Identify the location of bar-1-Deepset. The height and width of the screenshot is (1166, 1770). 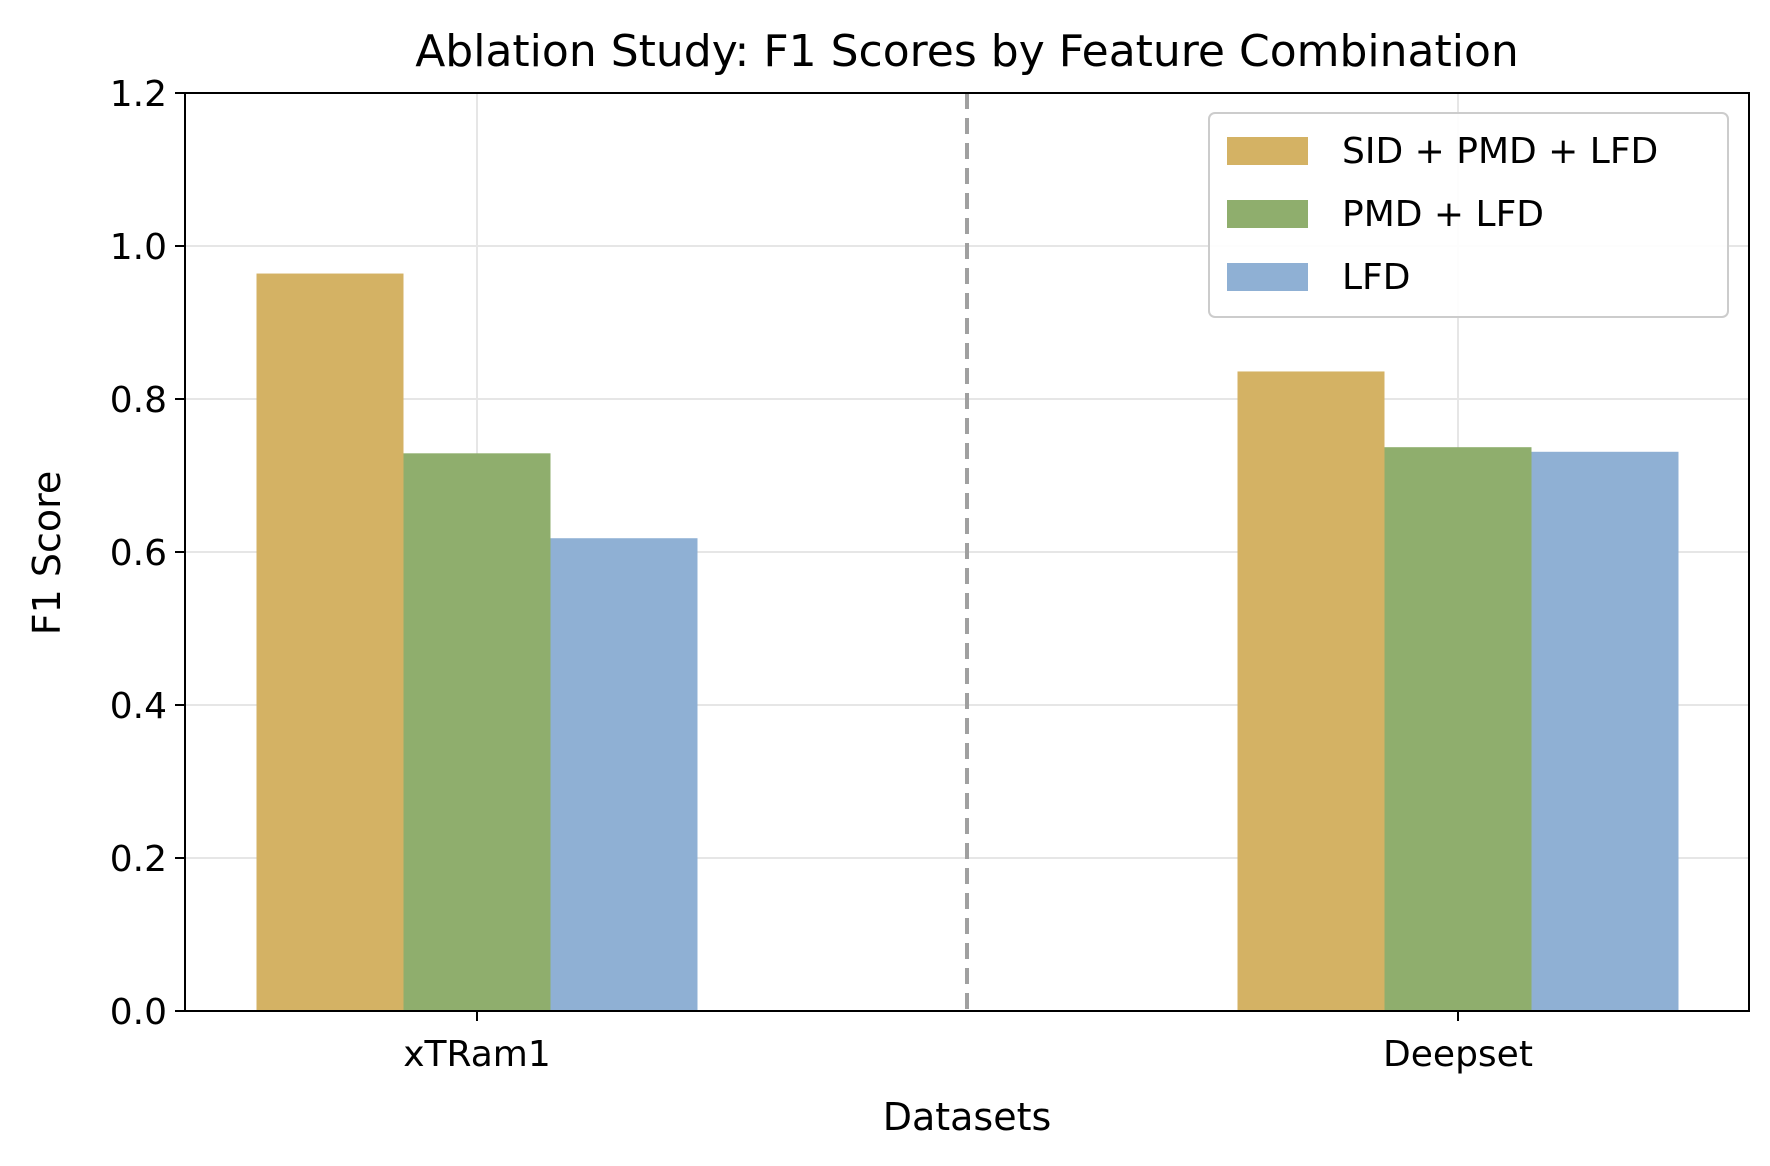
(1311, 691).